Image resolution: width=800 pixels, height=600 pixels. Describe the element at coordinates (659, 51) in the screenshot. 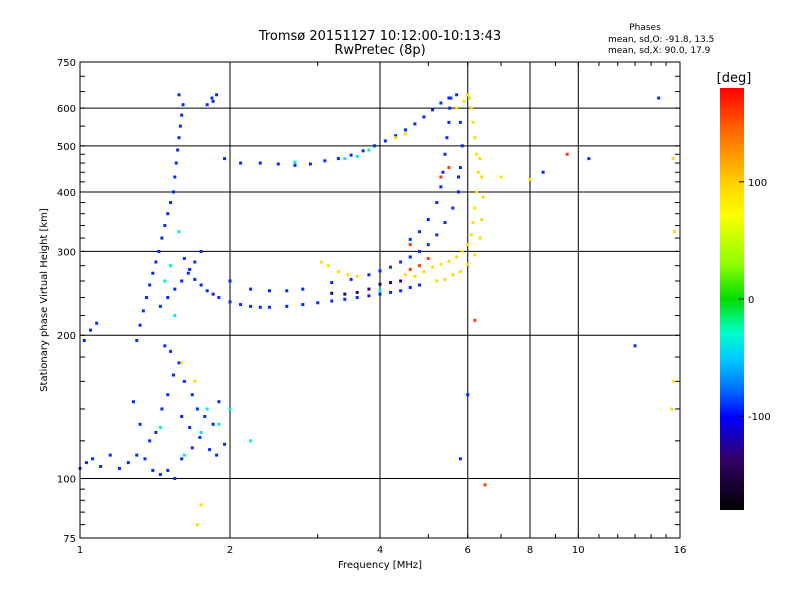

I see `stats-line-x: mean, sd,X: 90.0, 17.9` at that location.